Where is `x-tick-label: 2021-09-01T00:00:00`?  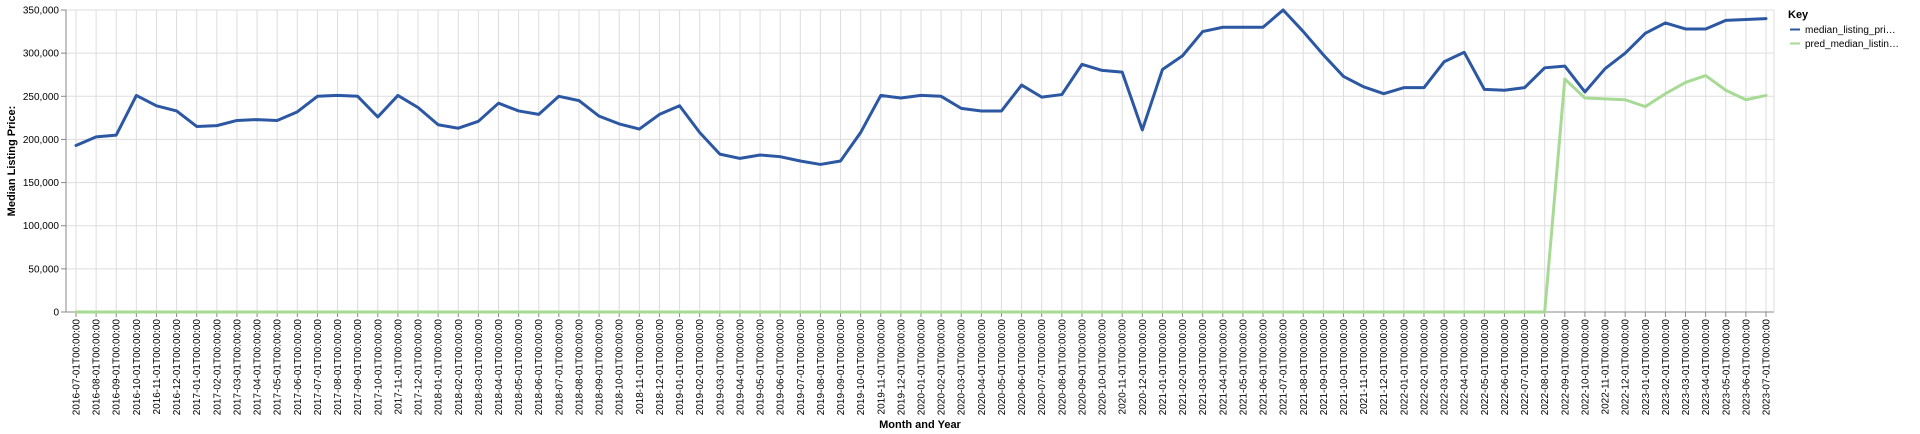 x-tick-label: 2021-09-01T00:00:00 is located at coordinates (1324, 367).